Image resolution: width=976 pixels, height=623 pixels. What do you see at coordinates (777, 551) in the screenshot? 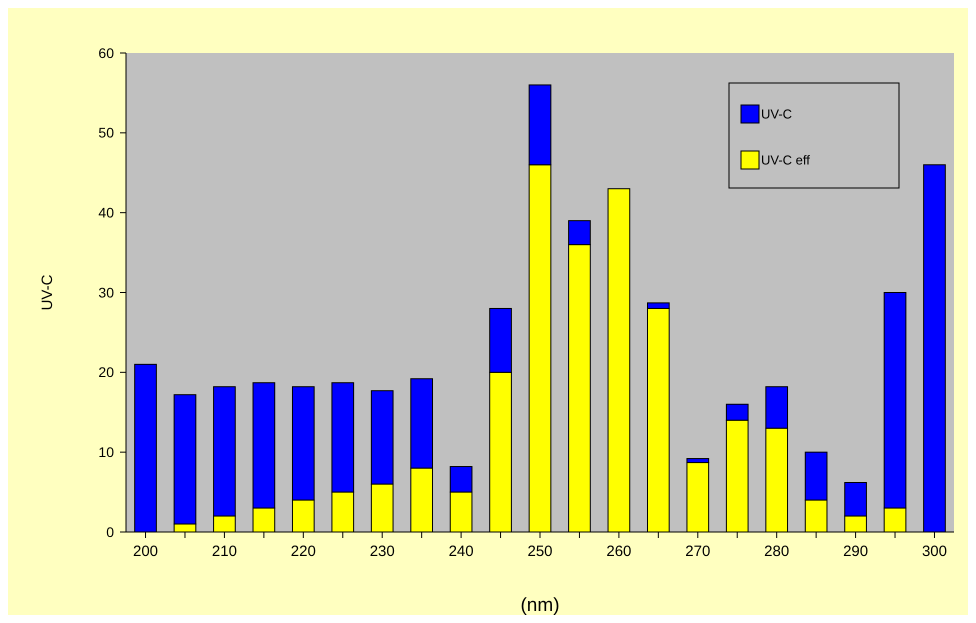
I see `x-tick-label: 280` at bounding box center [777, 551].